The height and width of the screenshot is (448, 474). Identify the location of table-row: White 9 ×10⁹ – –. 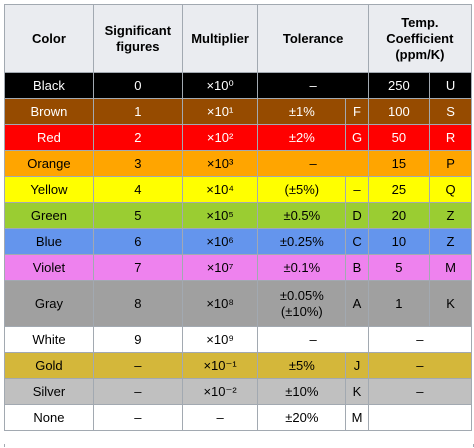
(238, 339).